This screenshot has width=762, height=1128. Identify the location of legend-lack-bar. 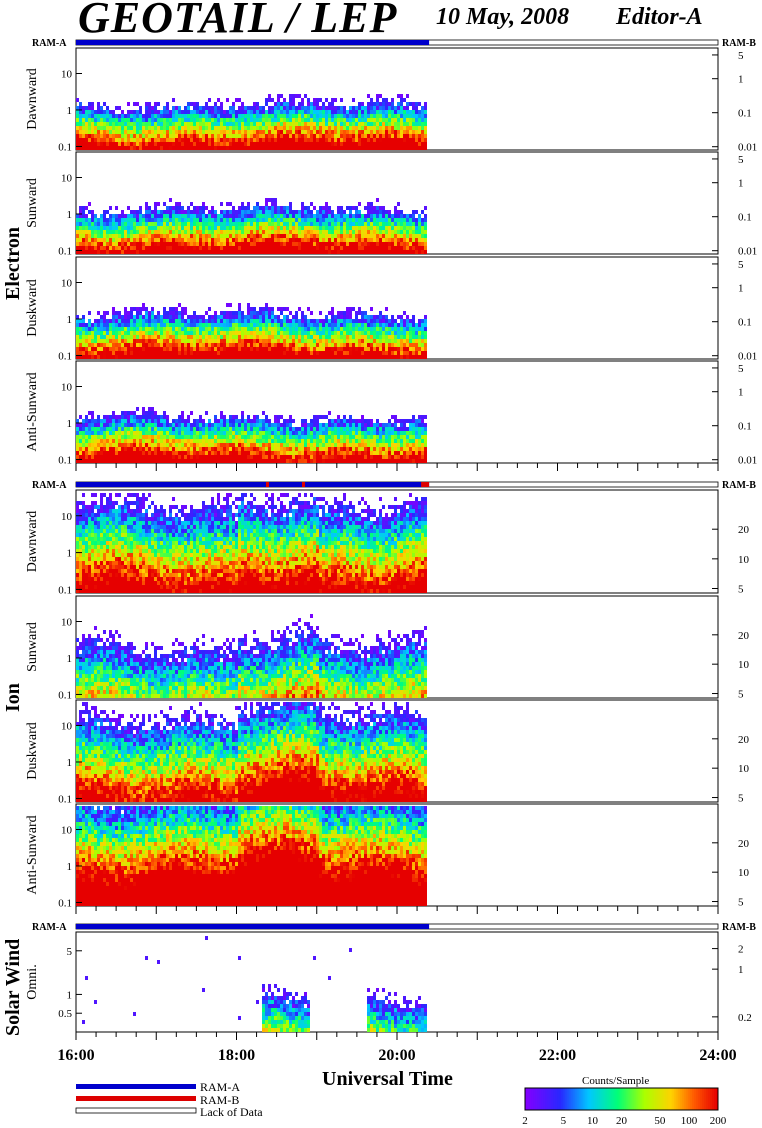
(136, 1110).